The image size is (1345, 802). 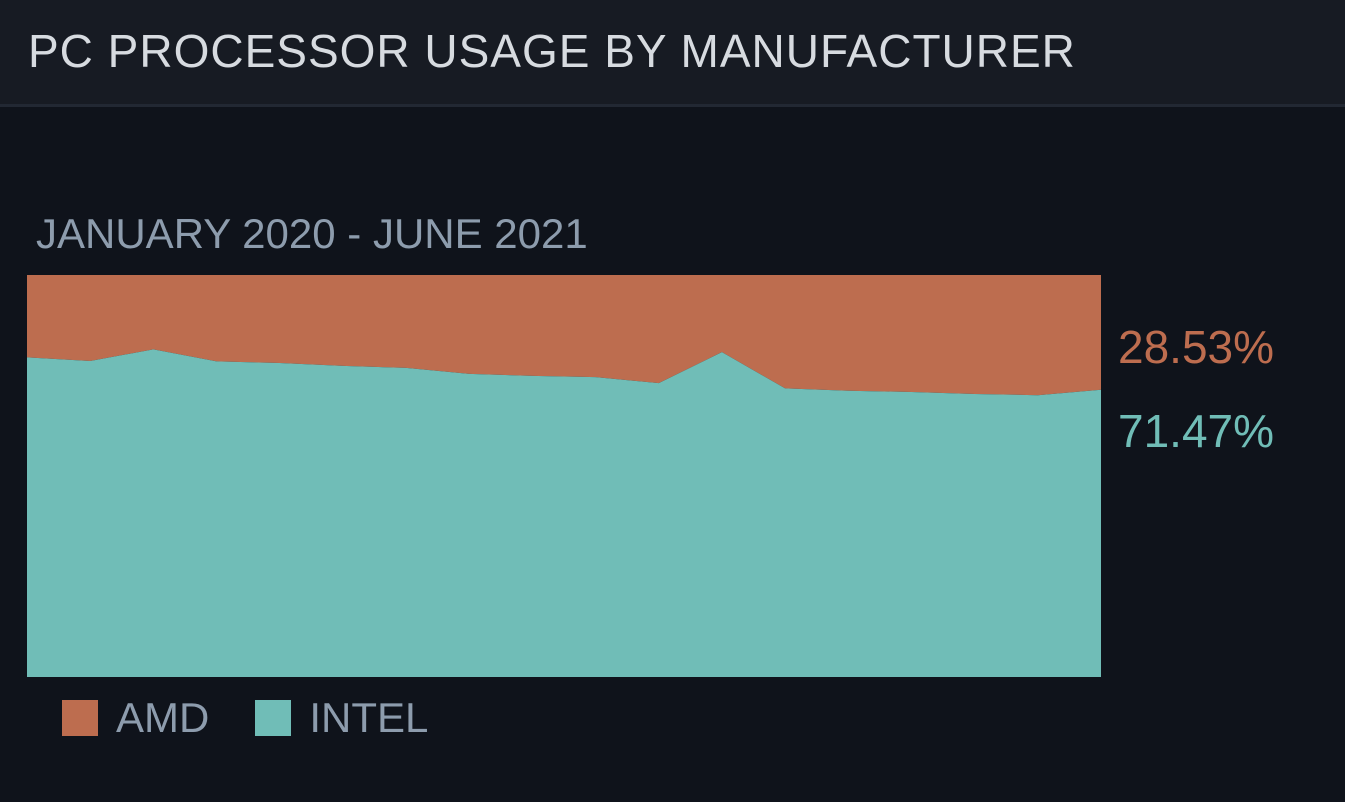 I want to click on amd-color-swatch, so click(x=80, y=718).